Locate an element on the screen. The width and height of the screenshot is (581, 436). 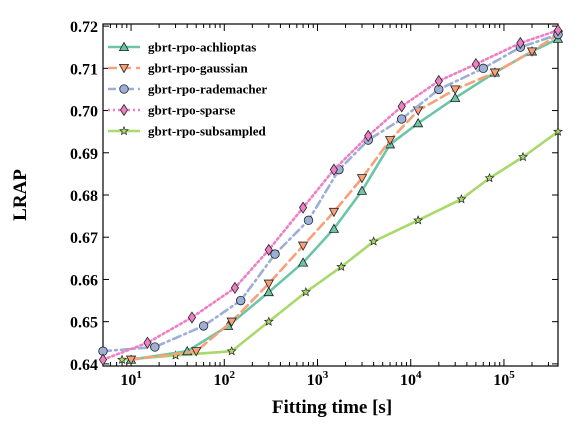
x-tick-exponent: 5 is located at coordinates (512, 375).